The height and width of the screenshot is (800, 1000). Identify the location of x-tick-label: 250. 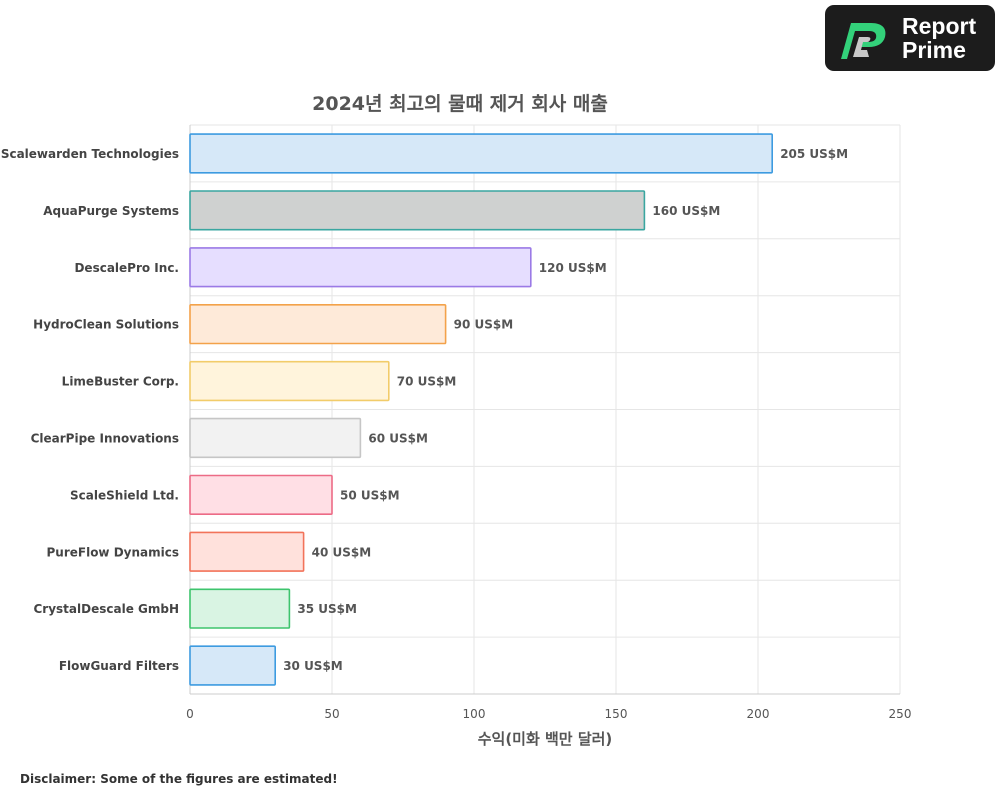
(900, 714).